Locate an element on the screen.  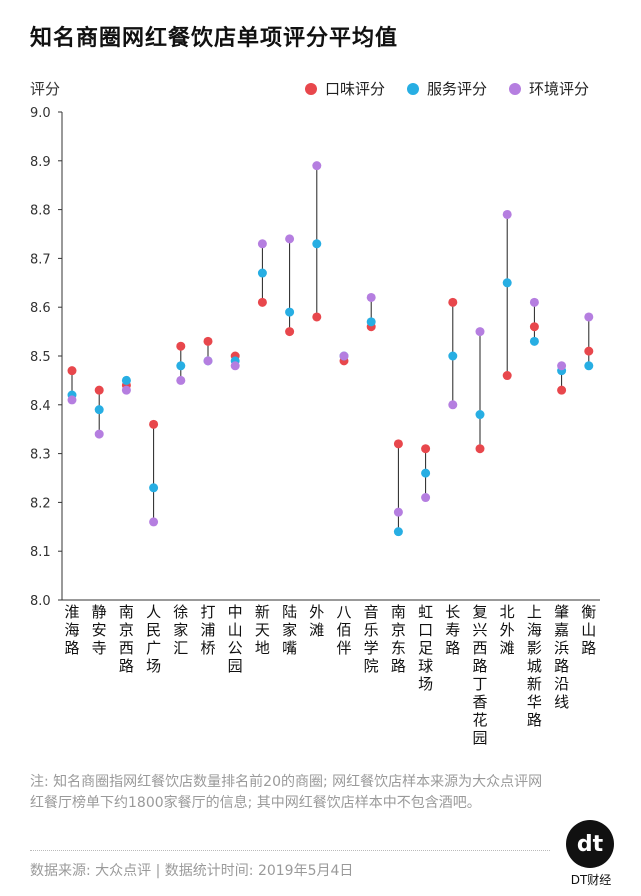
data-source: 数据来源: 大众点评 | 数据统计时间: 2019年5月4日 is located at coordinates (192, 871).